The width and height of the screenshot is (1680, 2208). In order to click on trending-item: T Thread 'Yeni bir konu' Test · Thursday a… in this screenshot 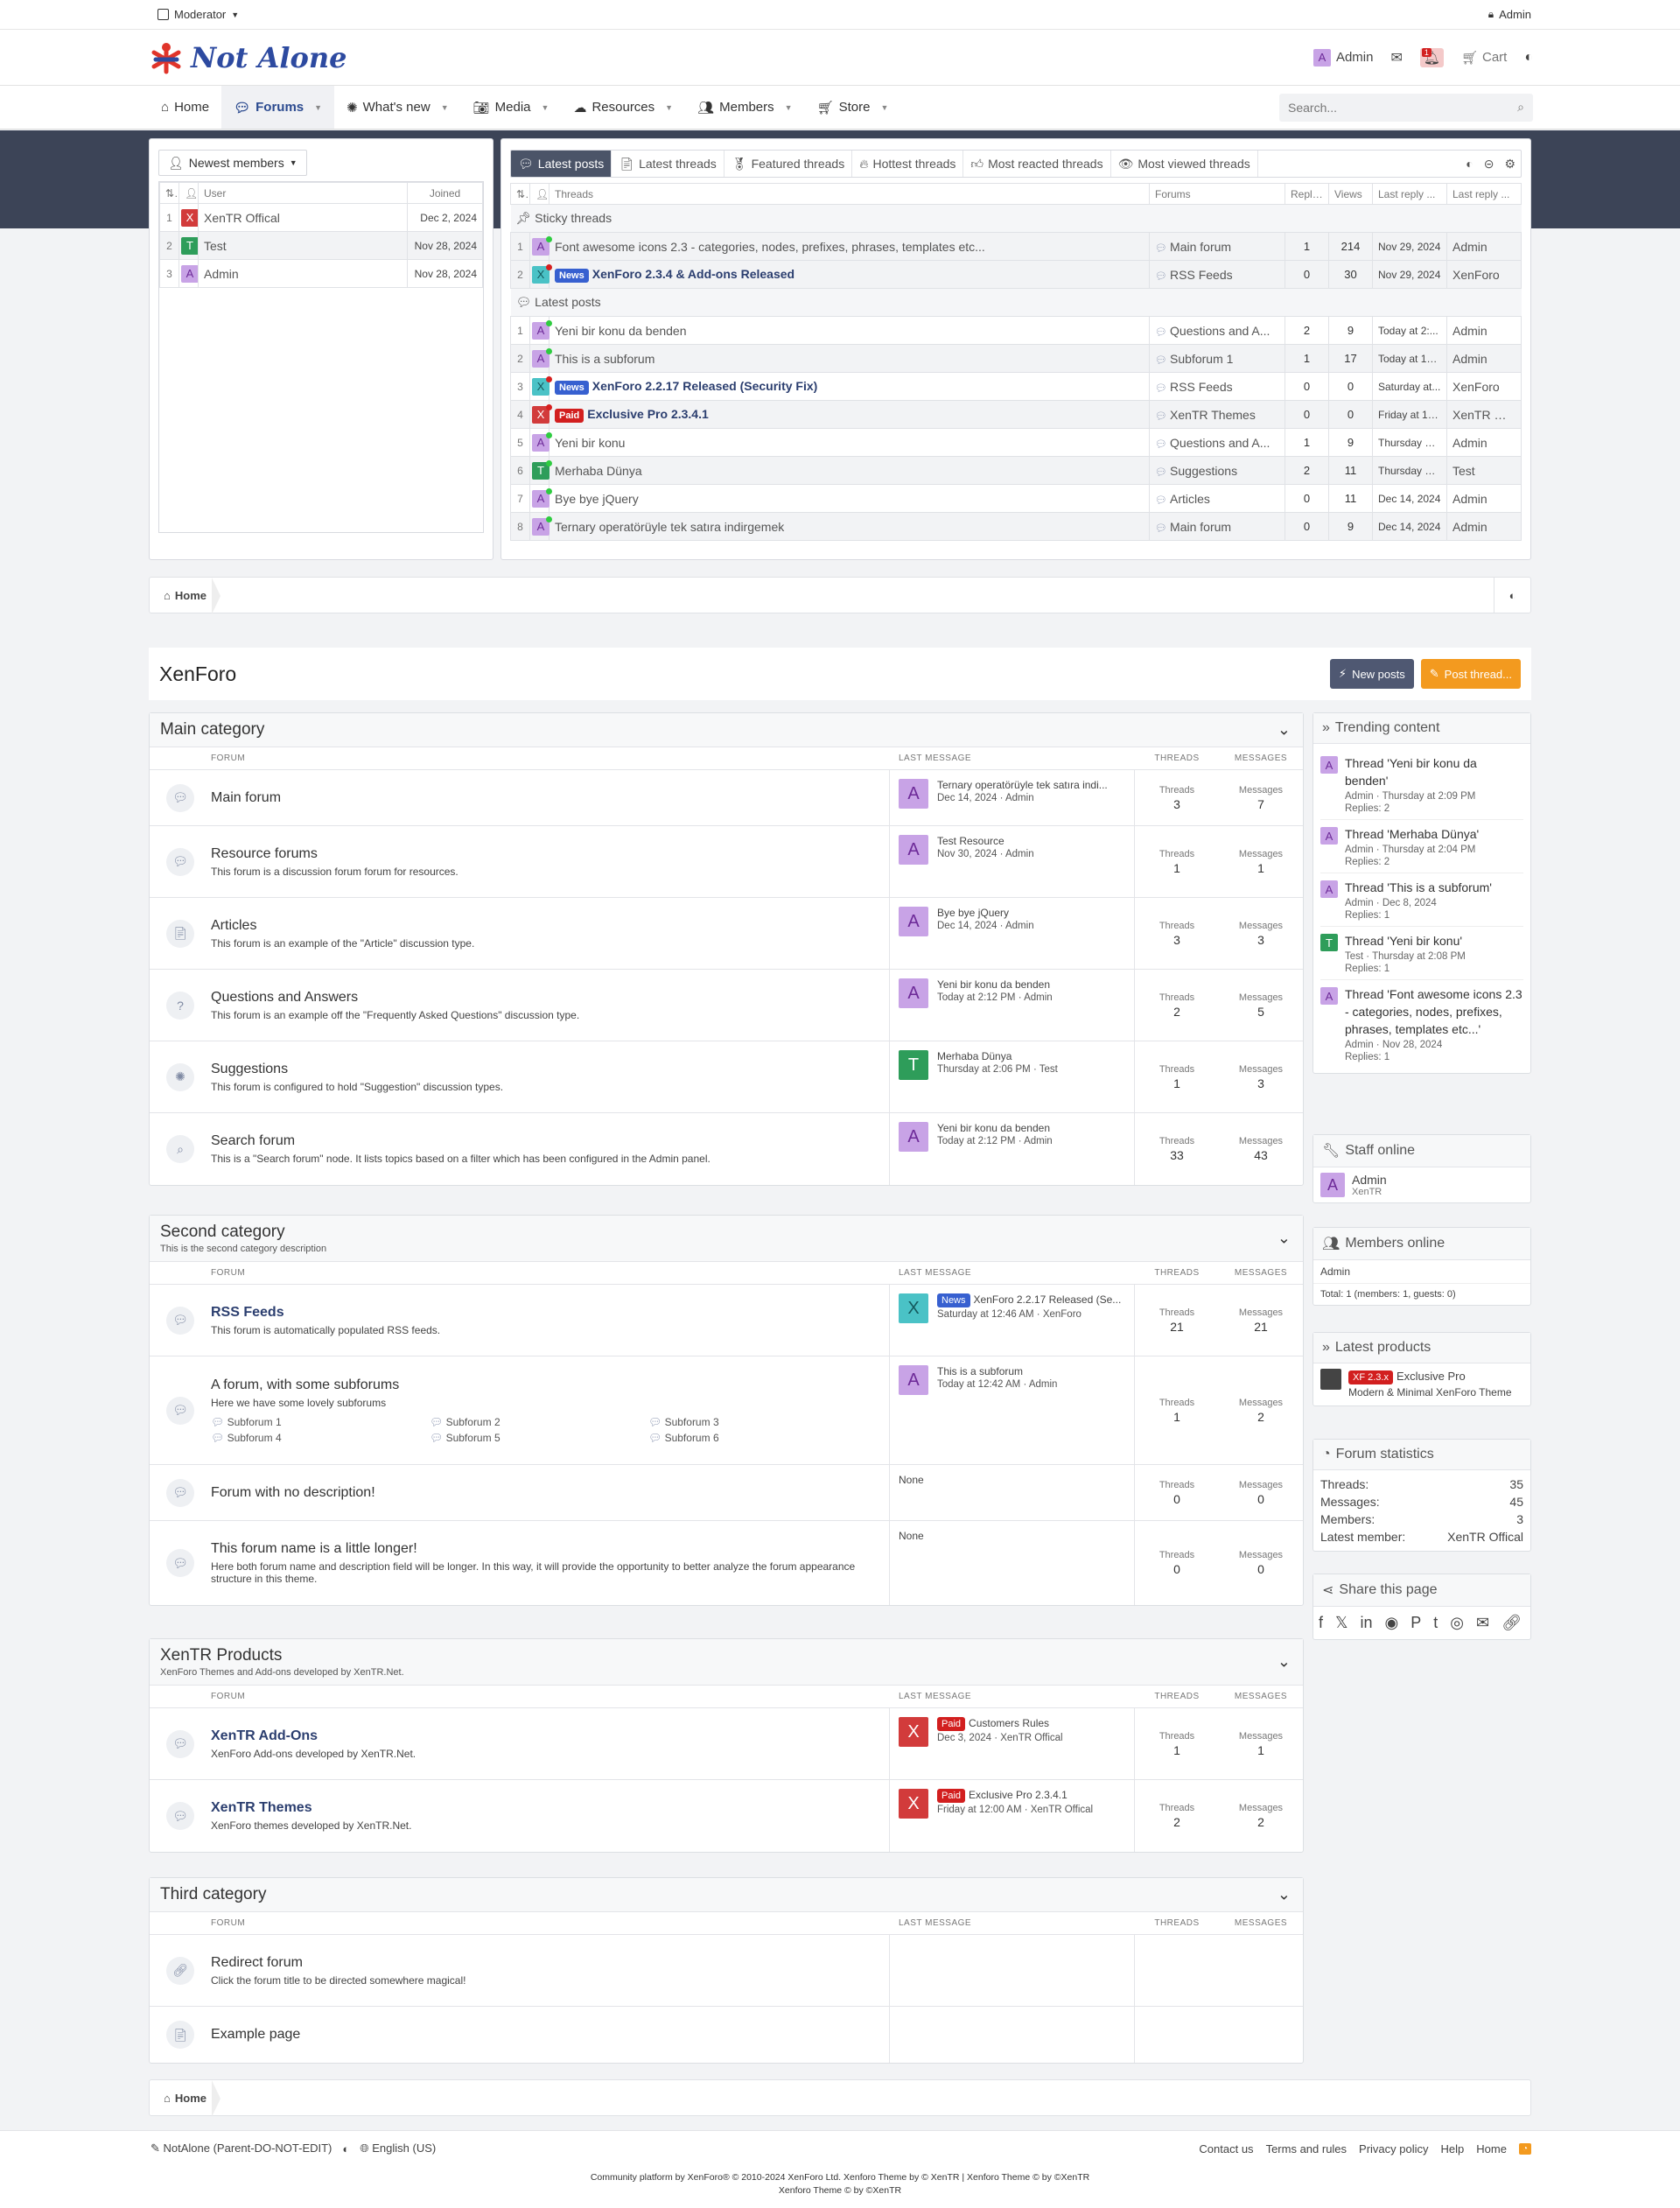, I will do `click(1421, 953)`.